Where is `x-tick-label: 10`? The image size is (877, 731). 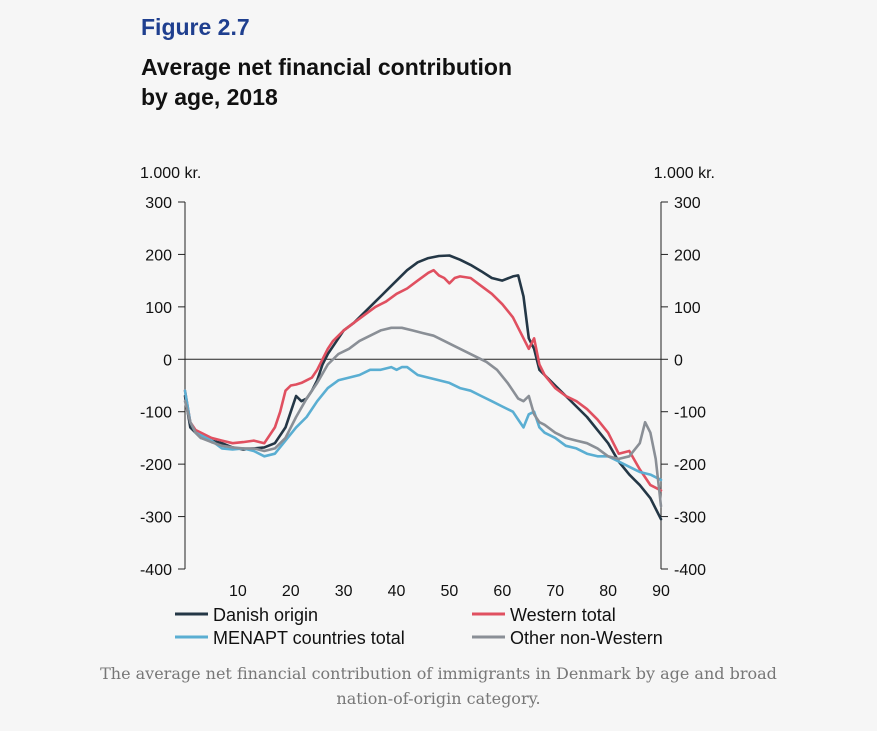 x-tick-label: 10 is located at coordinates (238, 591).